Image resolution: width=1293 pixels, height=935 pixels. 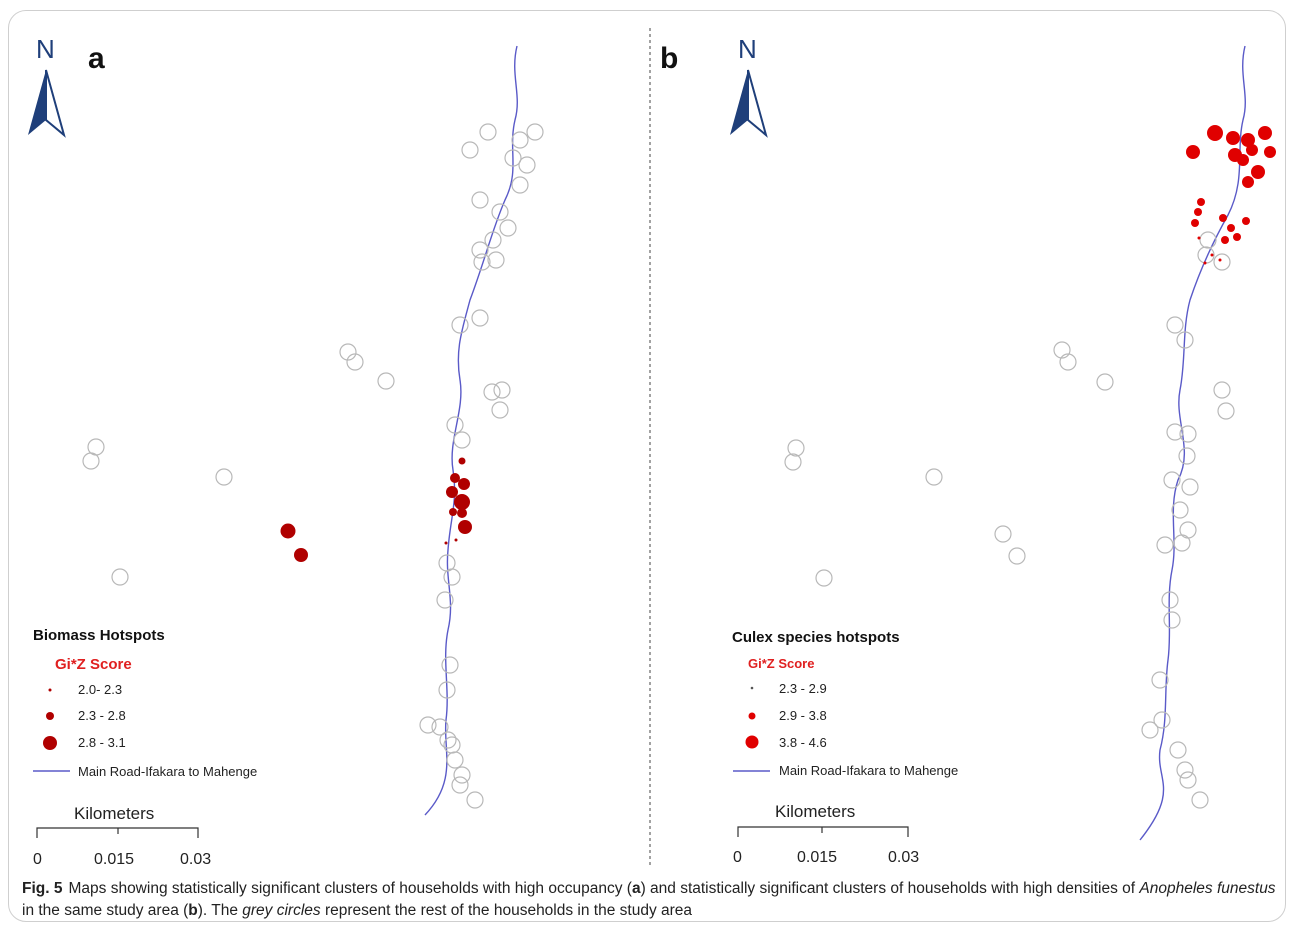 I want to click on panel-letter-a: a, so click(x=96, y=58).